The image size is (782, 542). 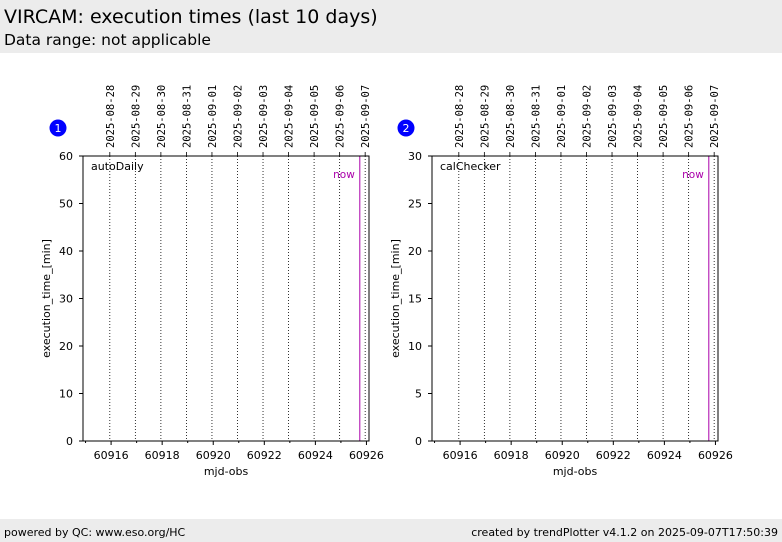 I want to click on page-title: VIRCAM: execution times (last 10 days), so click(x=191, y=17).